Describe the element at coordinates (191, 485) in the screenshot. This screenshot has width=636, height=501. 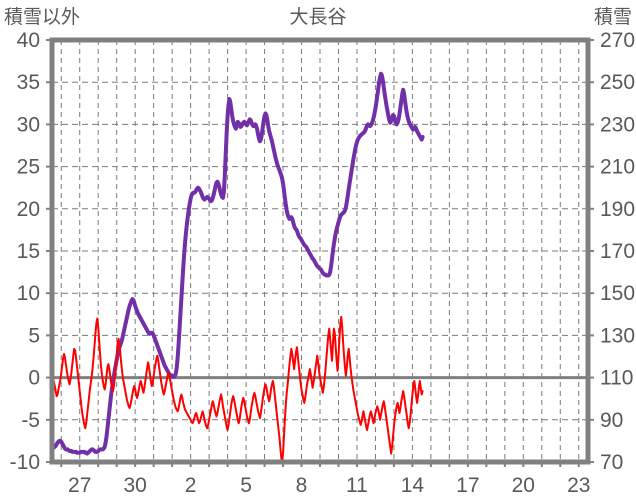
I see `svg-text: 2` at that location.